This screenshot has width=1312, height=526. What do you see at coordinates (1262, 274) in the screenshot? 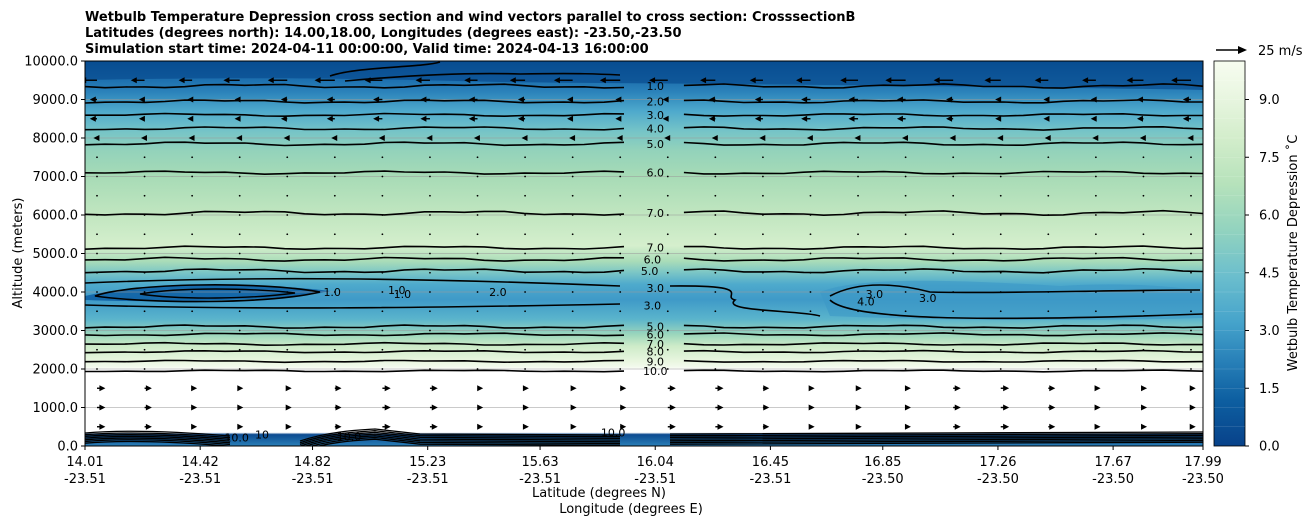
I see `colorbar-ticks: 0.0 1.5 3.0 4.5 6.0 7.5 9.0` at bounding box center [1262, 274].